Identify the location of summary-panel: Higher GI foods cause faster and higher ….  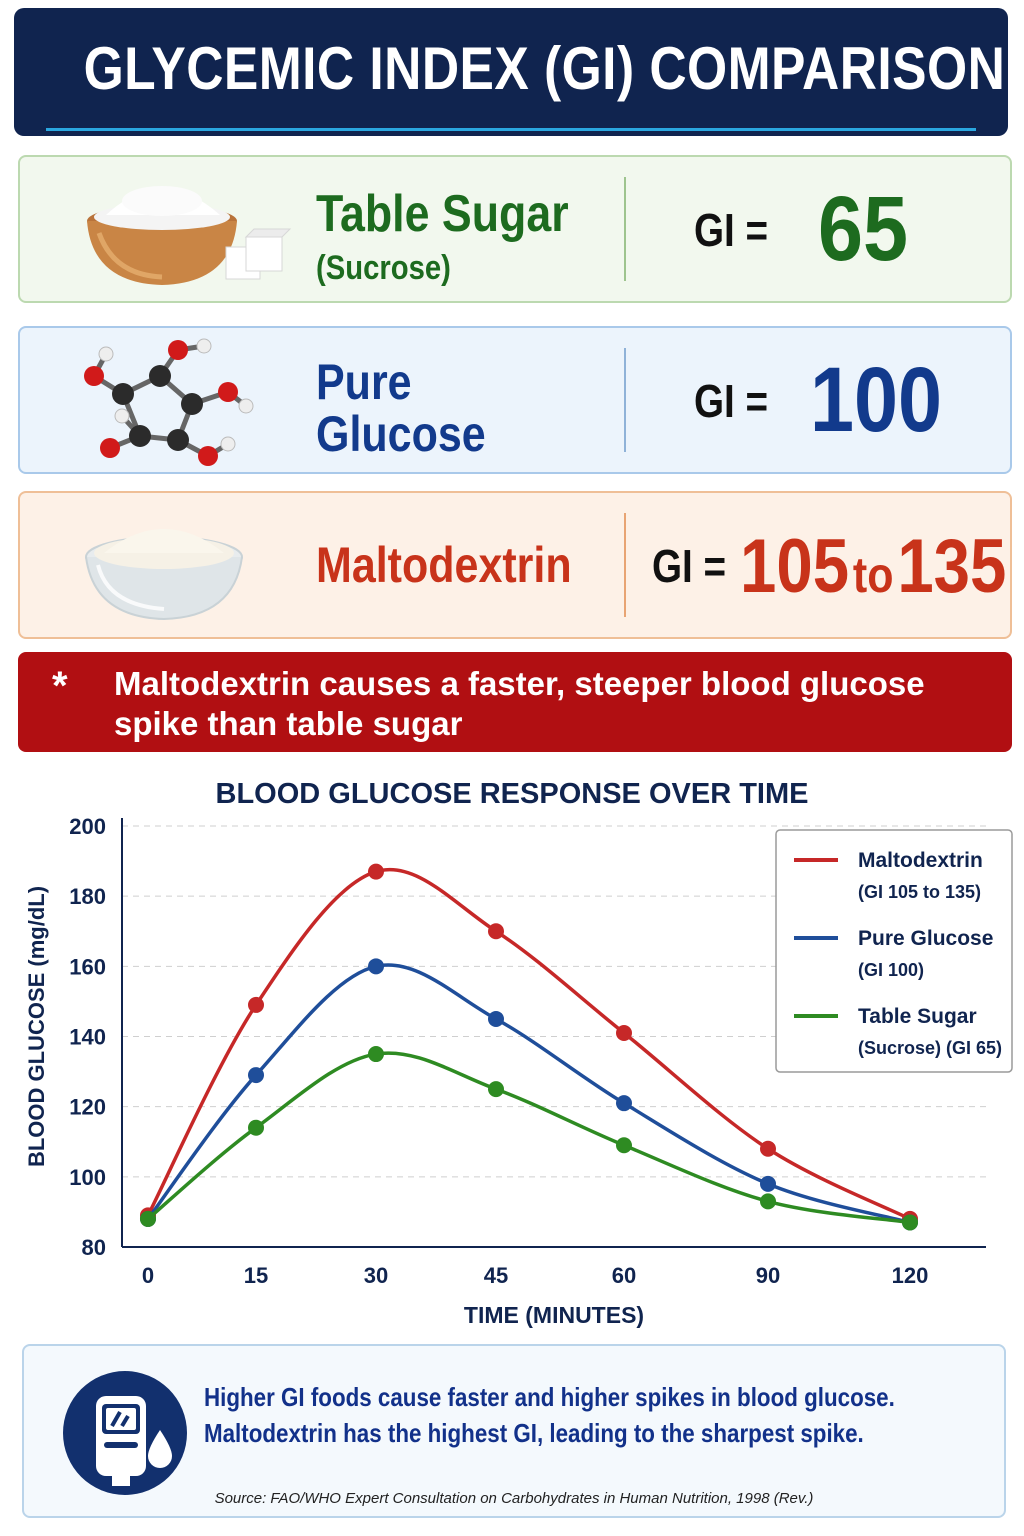
(514, 1431).